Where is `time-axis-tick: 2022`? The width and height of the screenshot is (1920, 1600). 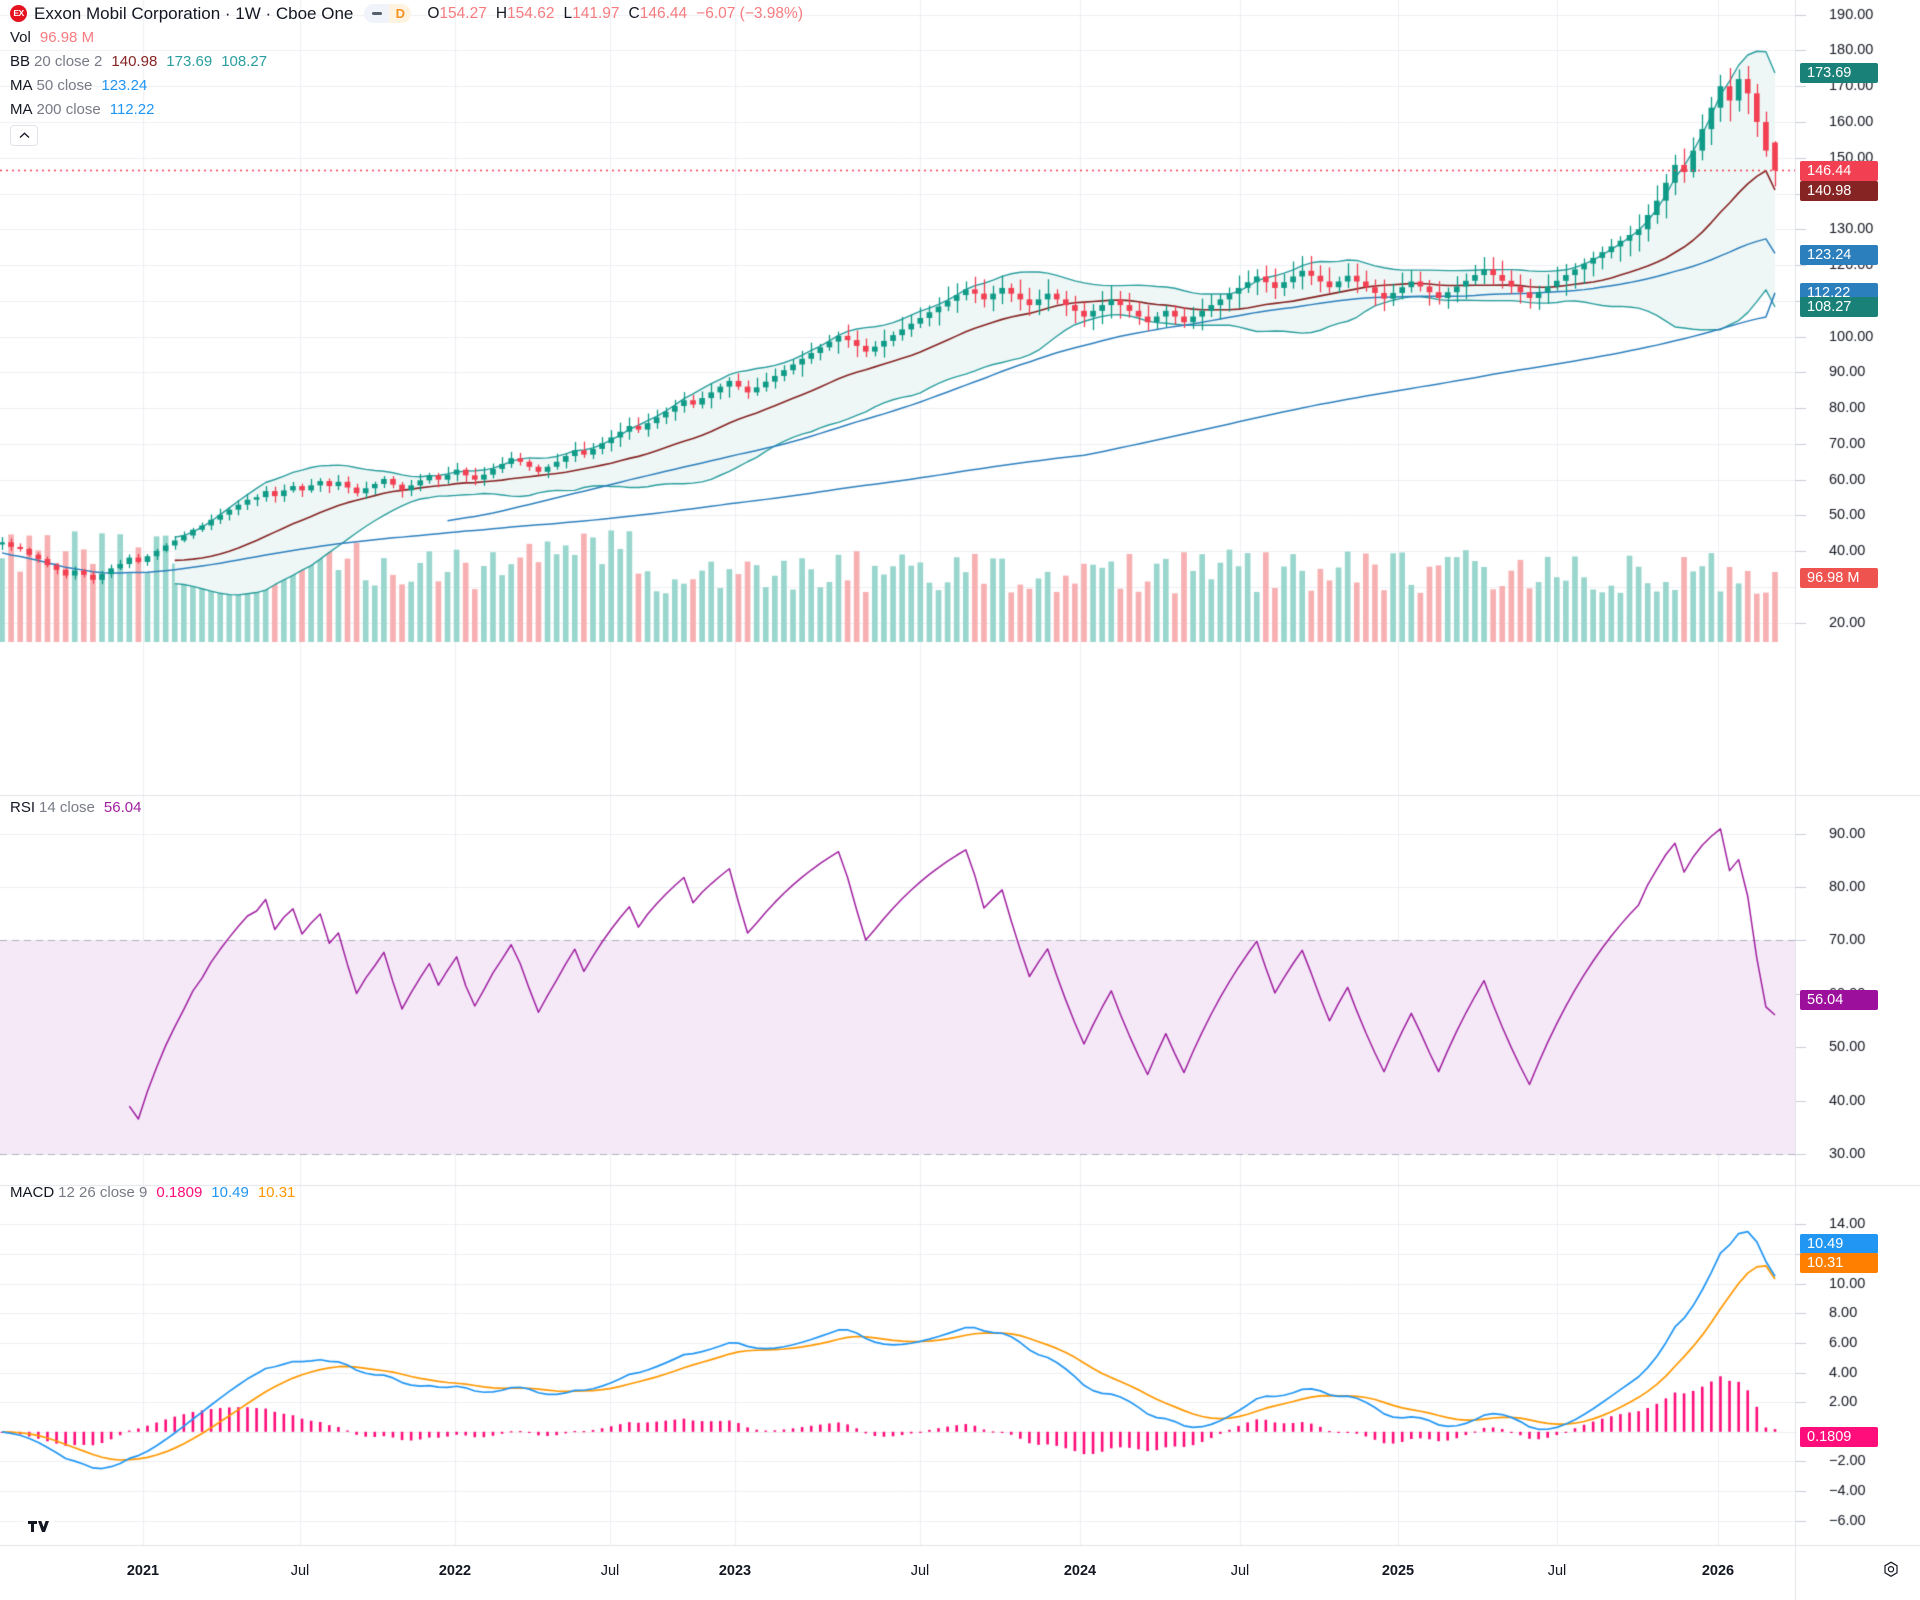 time-axis-tick: 2022 is located at coordinates (455, 1571).